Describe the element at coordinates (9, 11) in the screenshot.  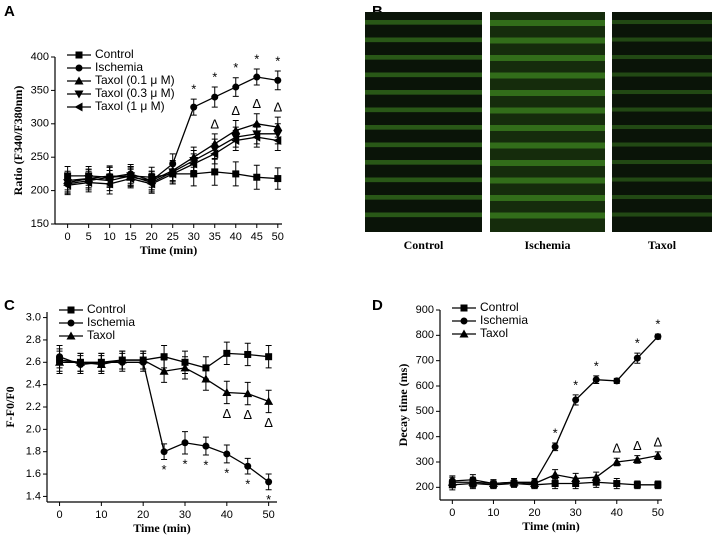
I see `panel-letter: A` at that location.